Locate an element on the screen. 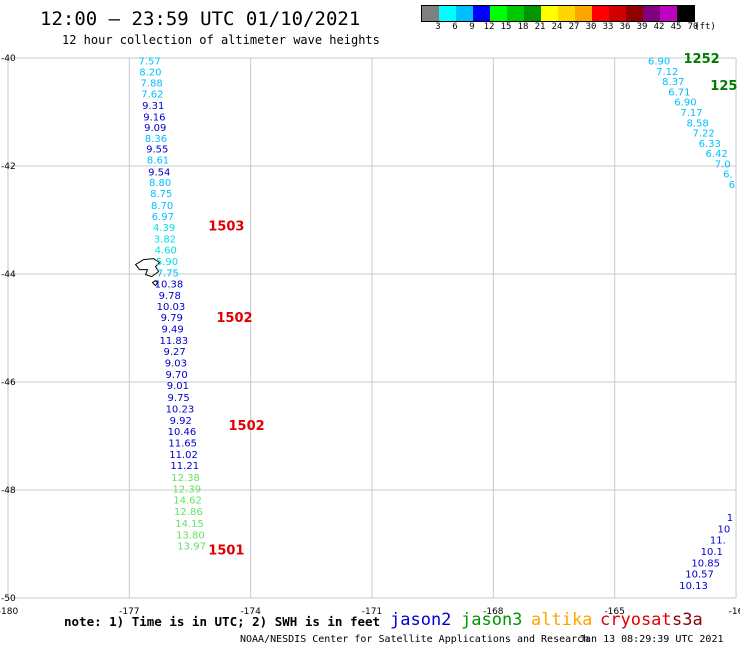 Image resolution: width=740 pixels, height=650 pixels. legend-jason3: jason3 is located at coordinates (492, 620).